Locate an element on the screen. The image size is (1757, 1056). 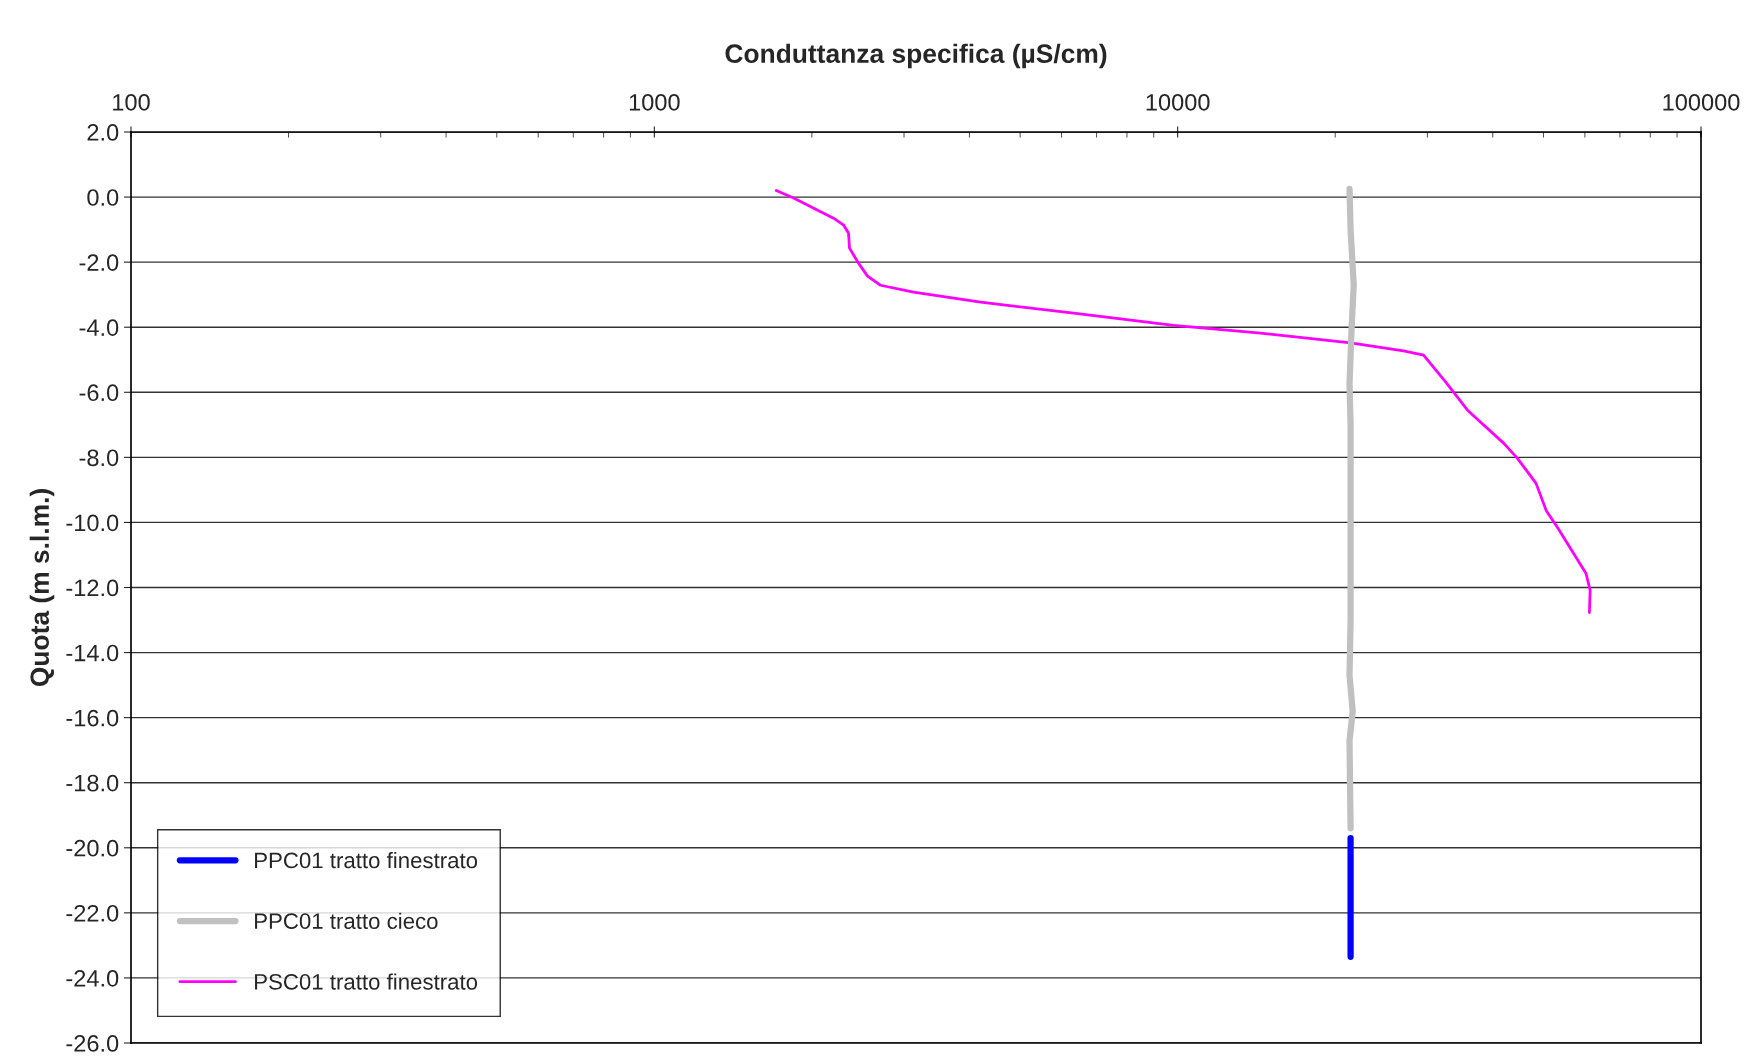
legend-label: PSC01 tratto finestrato is located at coordinates (366, 981).